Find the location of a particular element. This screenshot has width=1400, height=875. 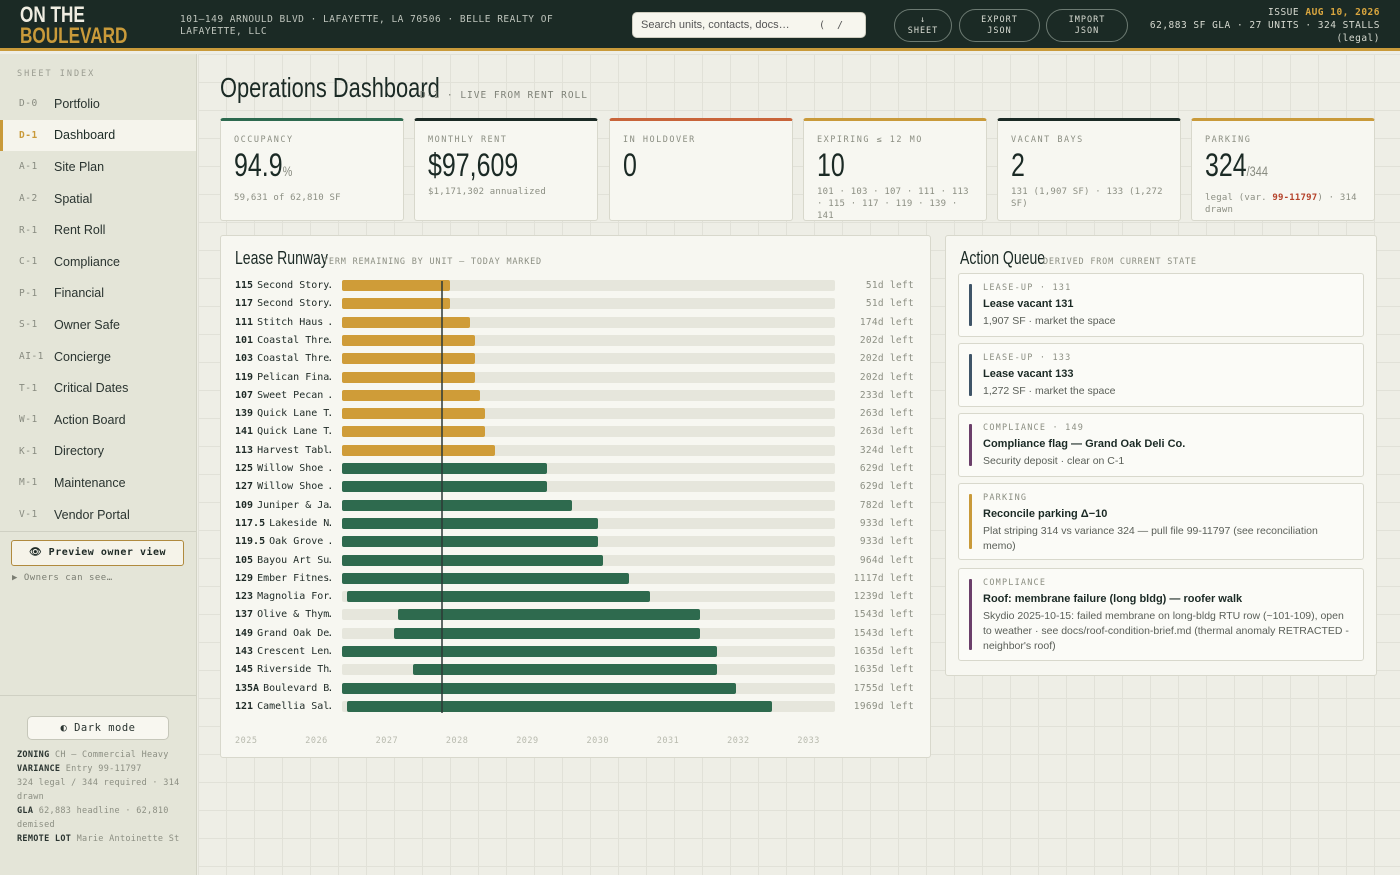

download-sheet-label: SHEET is located at coordinates (923, 31).